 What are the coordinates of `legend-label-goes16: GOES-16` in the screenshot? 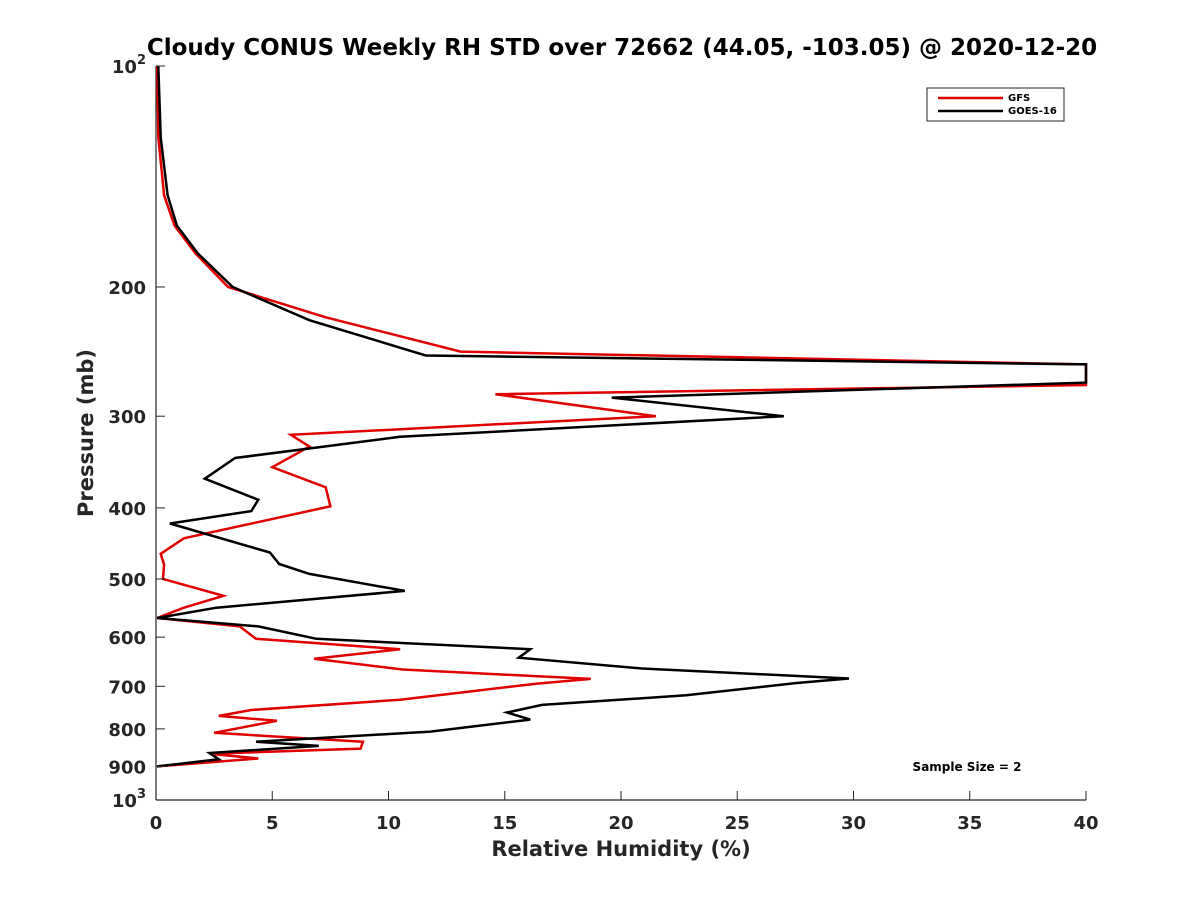 It's located at (1032, 111).